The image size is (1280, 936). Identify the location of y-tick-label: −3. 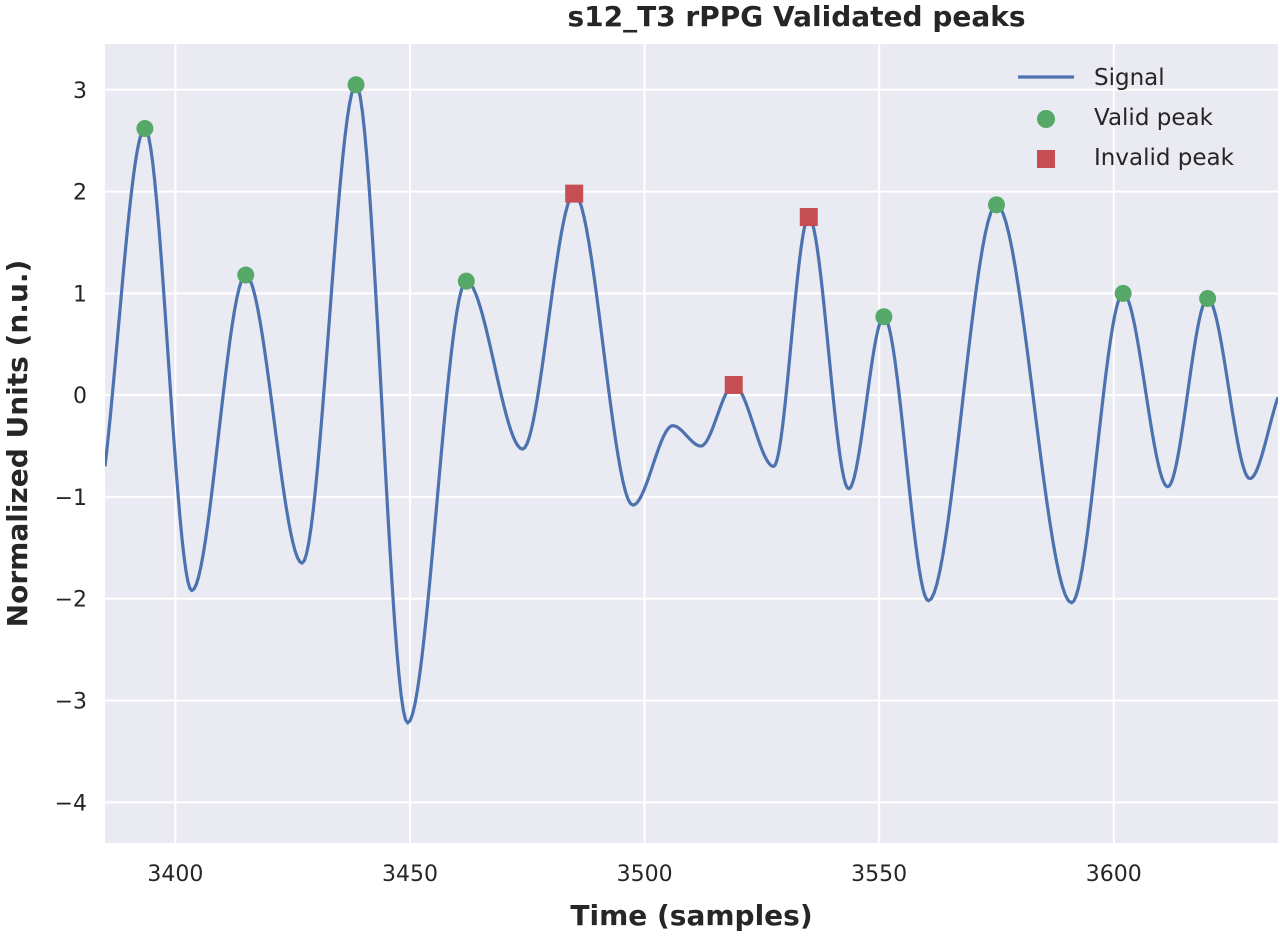
(71, 702).